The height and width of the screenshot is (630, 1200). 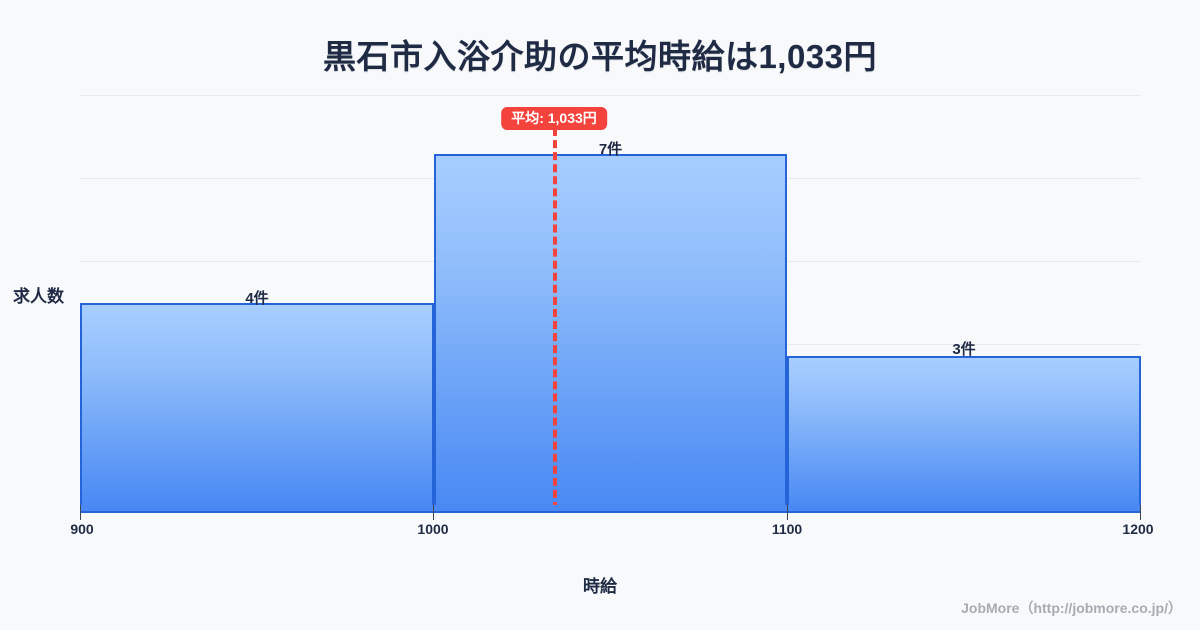 What do you see at coordinates (964, 349) in the screenshot?
I see `bar-value-label: 3件` at bounding box center [964, 349].